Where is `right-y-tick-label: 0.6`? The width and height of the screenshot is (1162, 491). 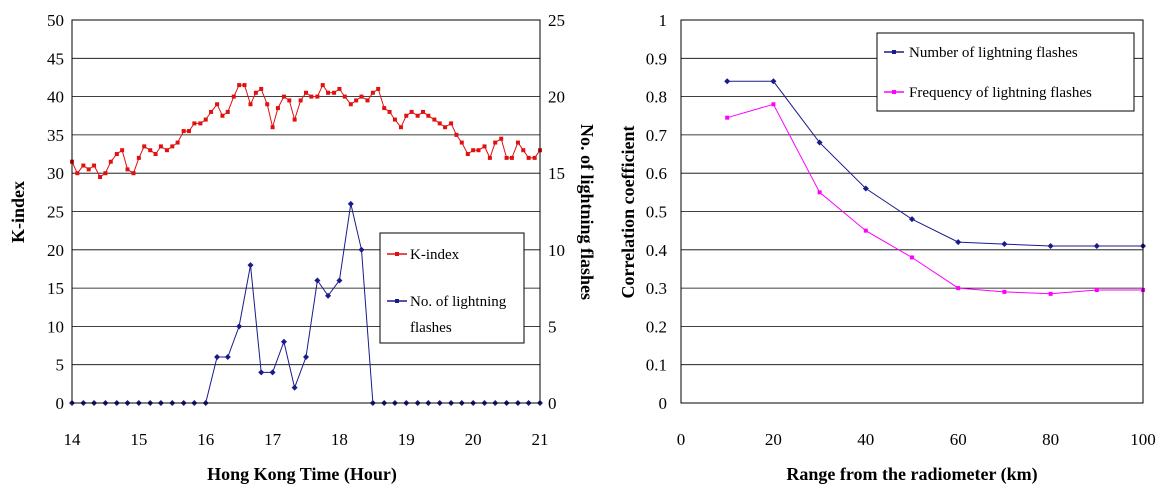 right-y-tick-label: 0.6 is located at coordinates (656, 173).